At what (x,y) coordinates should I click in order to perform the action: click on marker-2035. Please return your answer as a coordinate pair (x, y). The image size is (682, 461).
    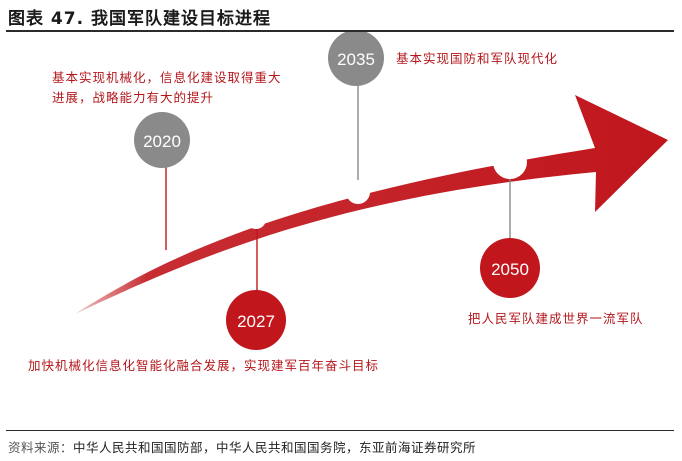
    Looking at the image, I should click on (358, 192).